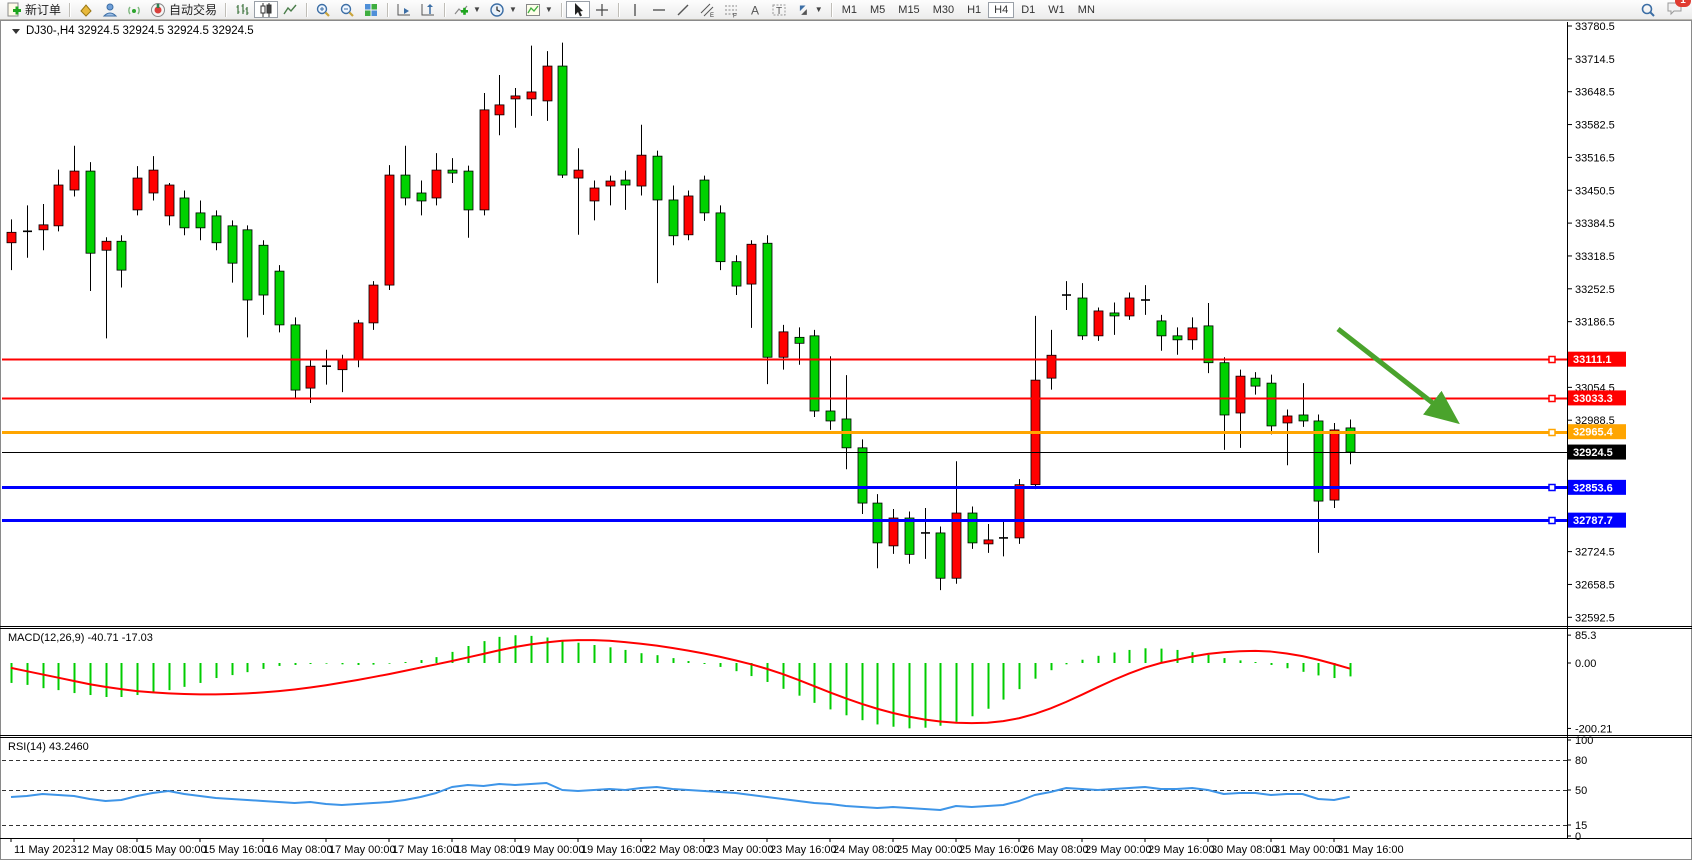 Image resolution: width=1692 pixels, height=862 pixels. What do you see at coordinates (1055, 850) in the screenshot?
I see `time-label: 26 May 08:00` at bounding box center [1055, 850].